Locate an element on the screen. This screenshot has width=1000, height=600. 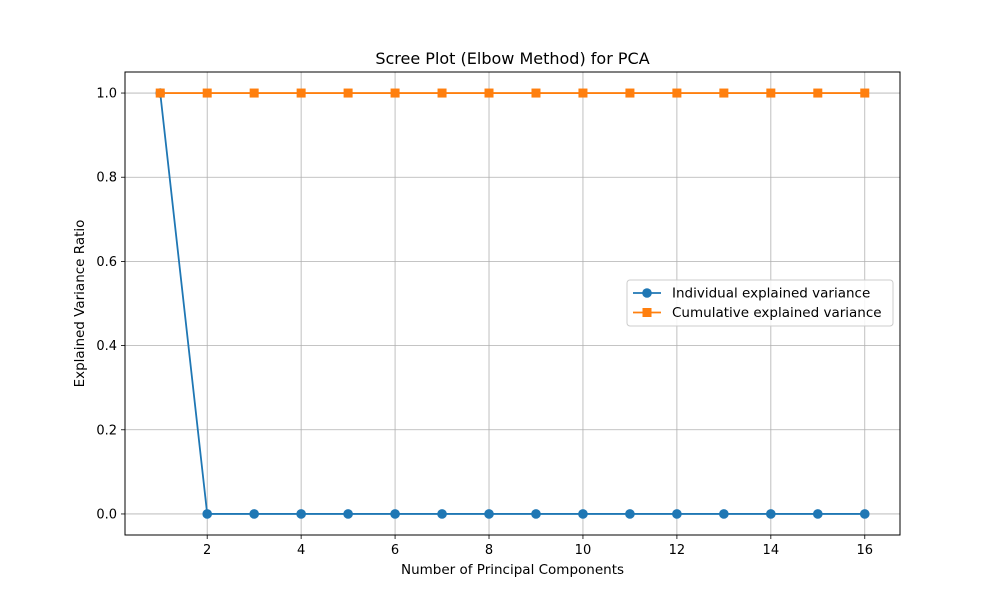
x-axis-label: Number of Principal Components is located at coordinates (512, 570).